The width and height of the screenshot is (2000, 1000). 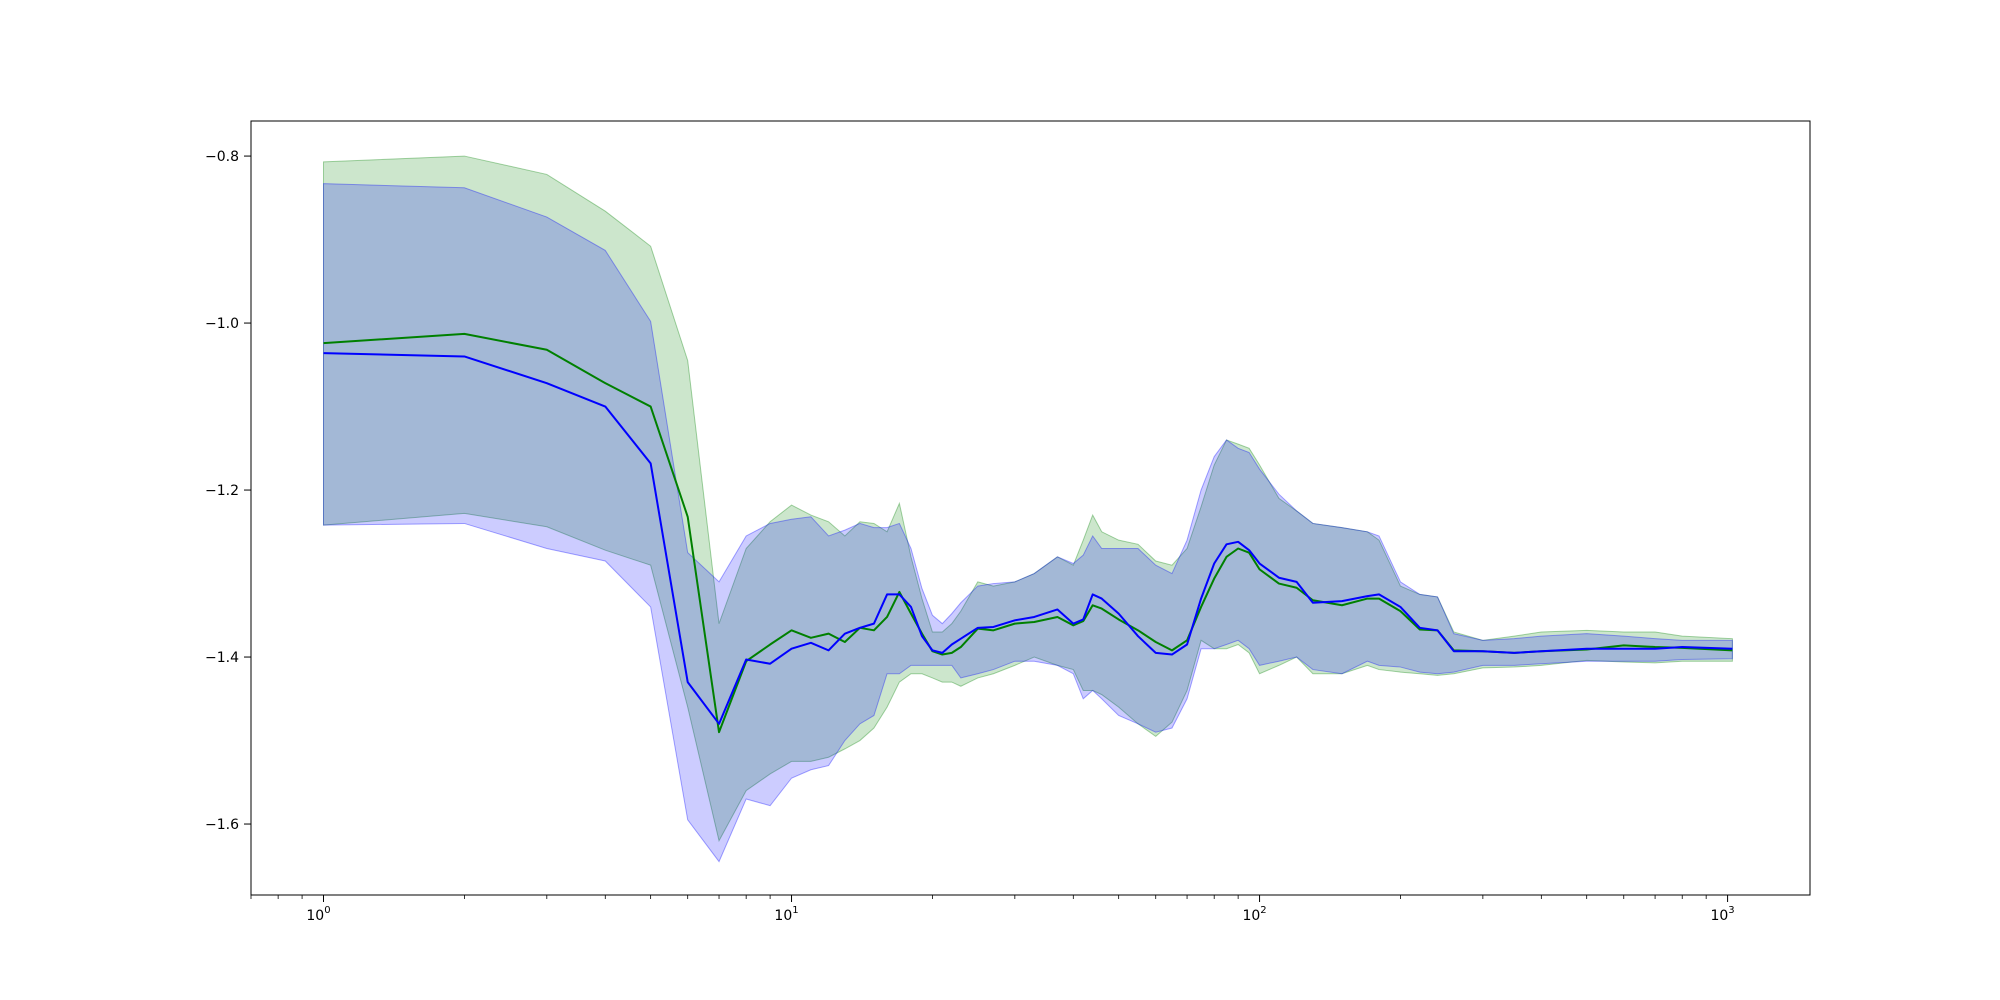 I want to click on y-axis: −0.8 −1.0 −1.2 −1.4 −1.6, so click(x=228, y=491).